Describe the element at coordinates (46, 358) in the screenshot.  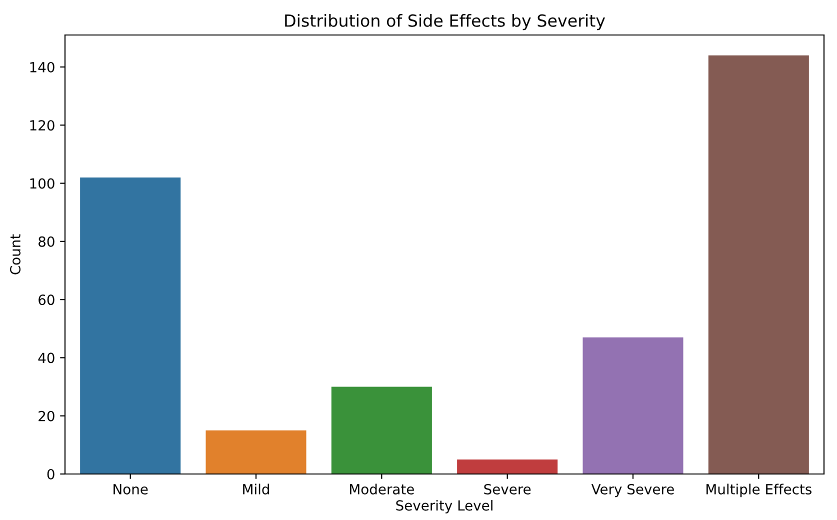
I see `y-tick-label: 40` at that location.